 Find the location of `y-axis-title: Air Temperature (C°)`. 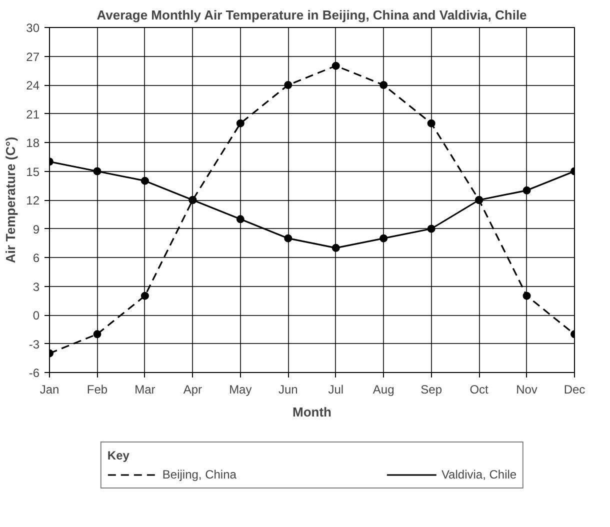

y-axis-title: Air Temperature (C°) is located at coordinates (10, 200).